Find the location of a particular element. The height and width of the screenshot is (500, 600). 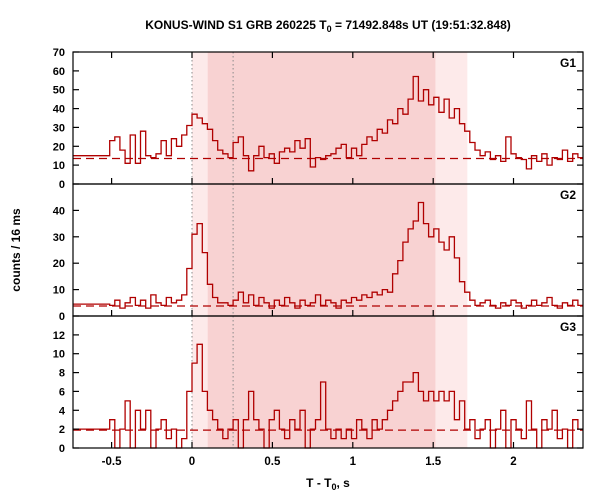

ytick-label: 70 is located at coordinates (59, 53).